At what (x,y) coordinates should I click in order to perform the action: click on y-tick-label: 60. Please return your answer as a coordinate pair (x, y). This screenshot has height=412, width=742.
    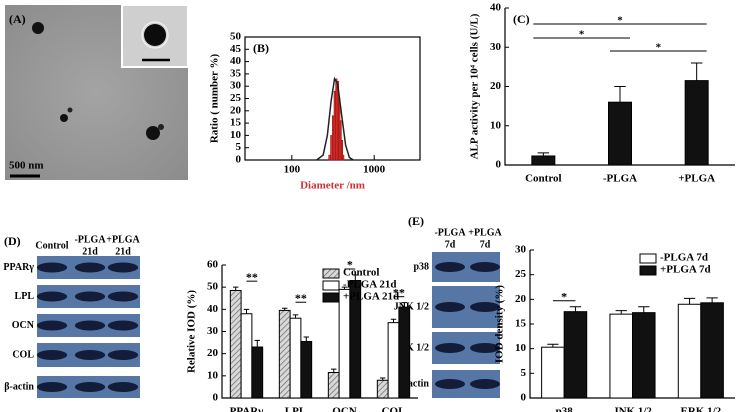
    Looking at the image, I should click on (213, 265).